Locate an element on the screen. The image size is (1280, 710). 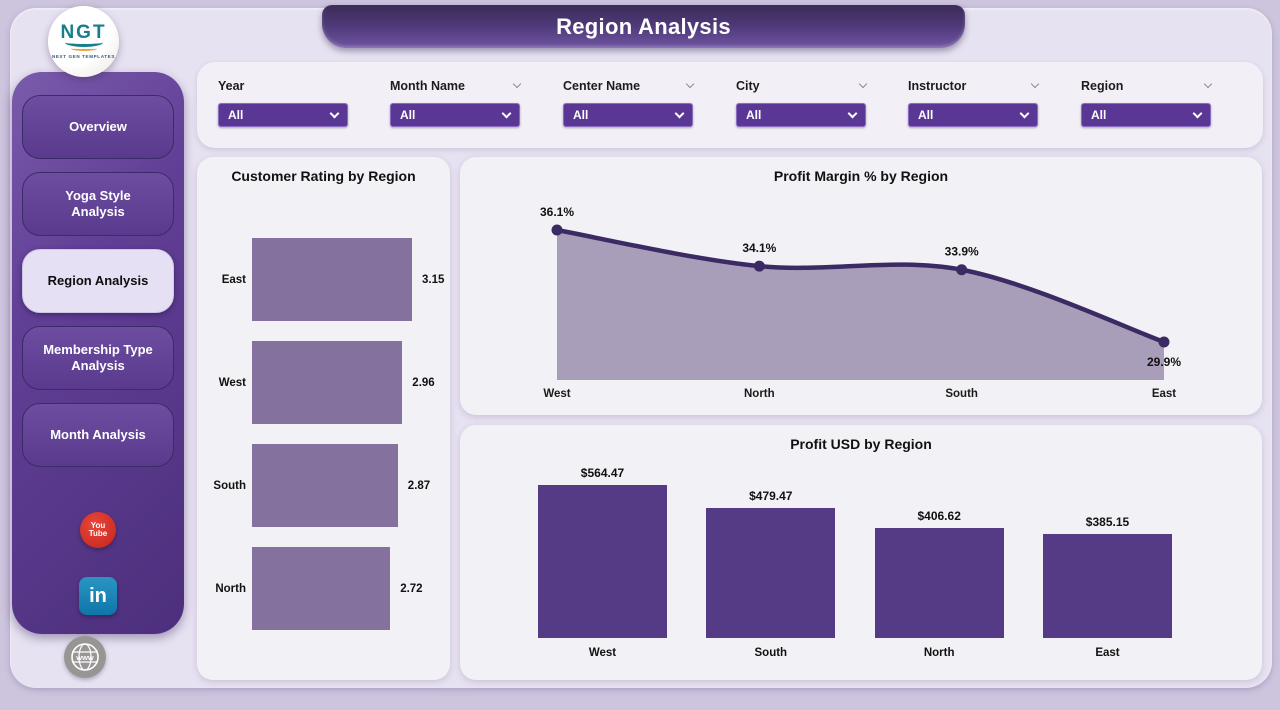
page-title: Region Analysis is located at coordinates (643, 26).